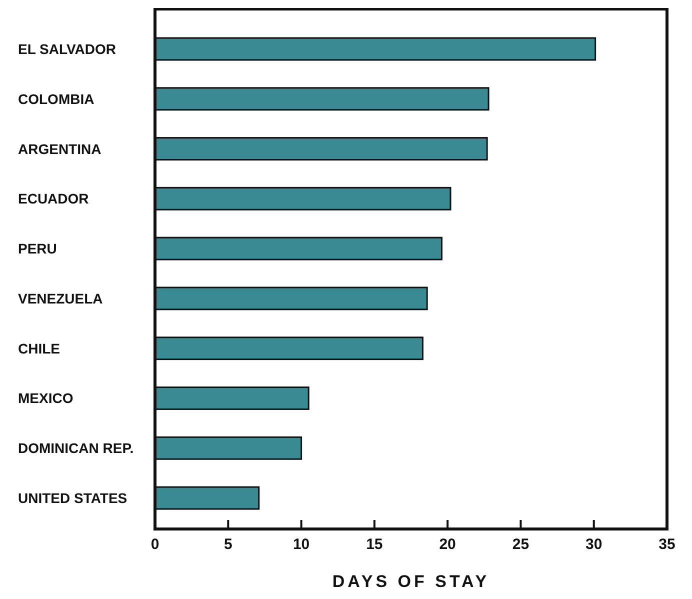 The height and width of the screenshot is (599, 692). I want to click on x-tick-label: 35, so click(667, 544).